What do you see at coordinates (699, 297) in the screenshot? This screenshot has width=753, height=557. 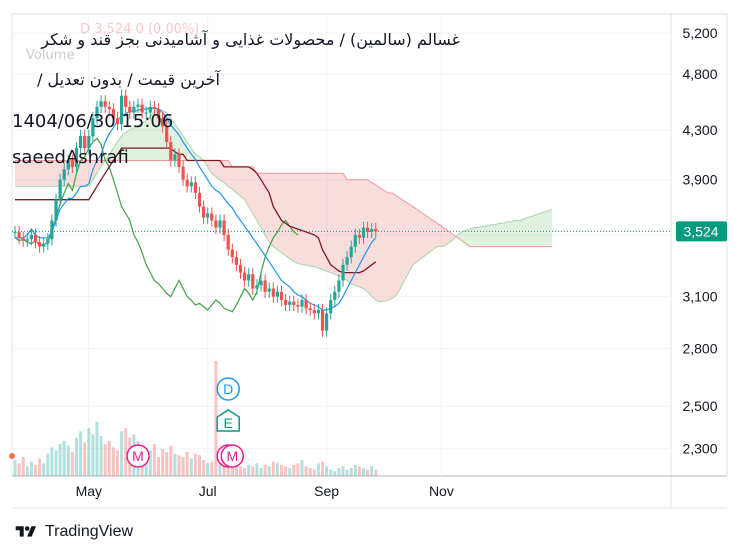 I see `y-tick-label: 3,100` at bounding box center [699, 297].